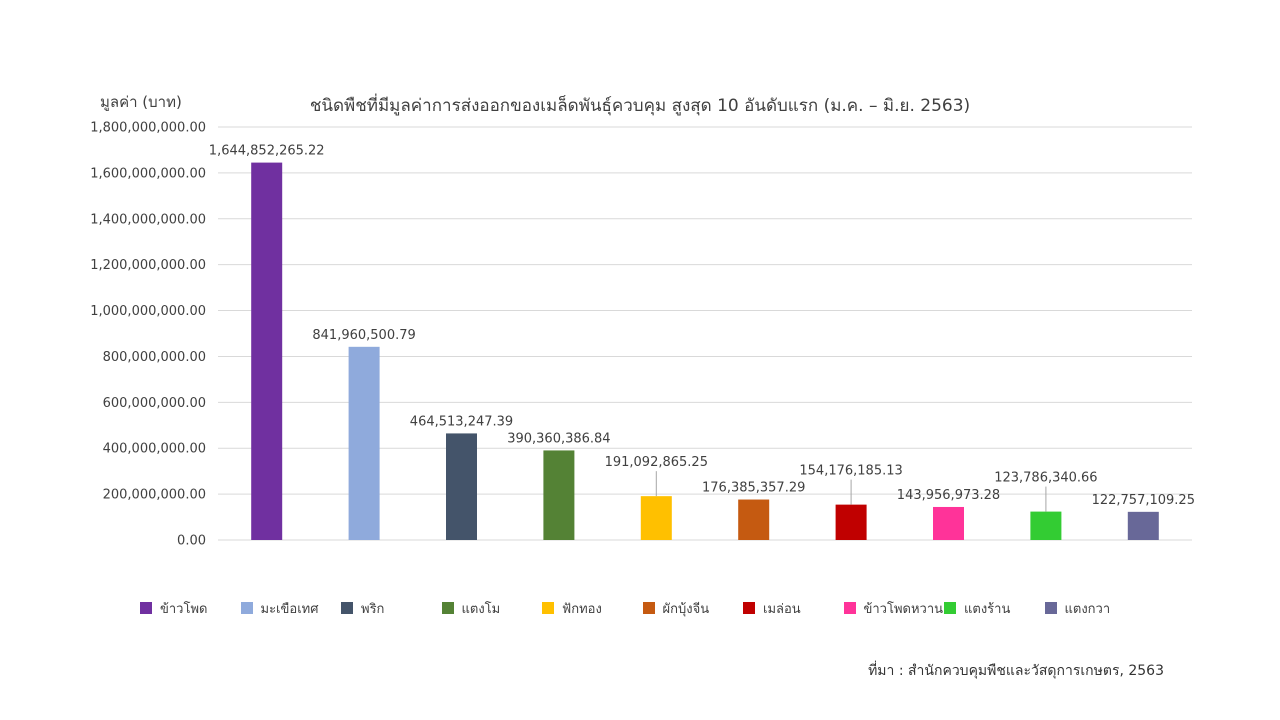 Image resolution: width=1280 pixels, height=720 pixels. I want to click on legend-label: แตงโม, so click(481, 609).